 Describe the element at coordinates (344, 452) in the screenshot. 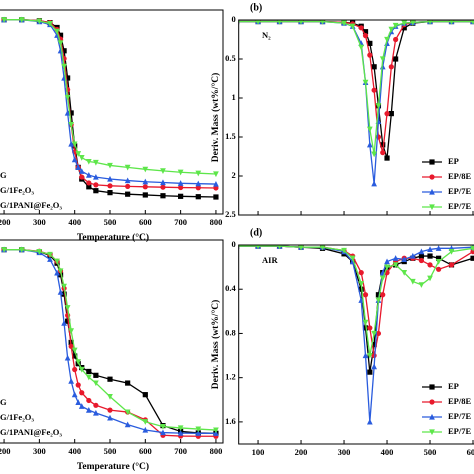

I see `x-tick-label: 300` at that location.